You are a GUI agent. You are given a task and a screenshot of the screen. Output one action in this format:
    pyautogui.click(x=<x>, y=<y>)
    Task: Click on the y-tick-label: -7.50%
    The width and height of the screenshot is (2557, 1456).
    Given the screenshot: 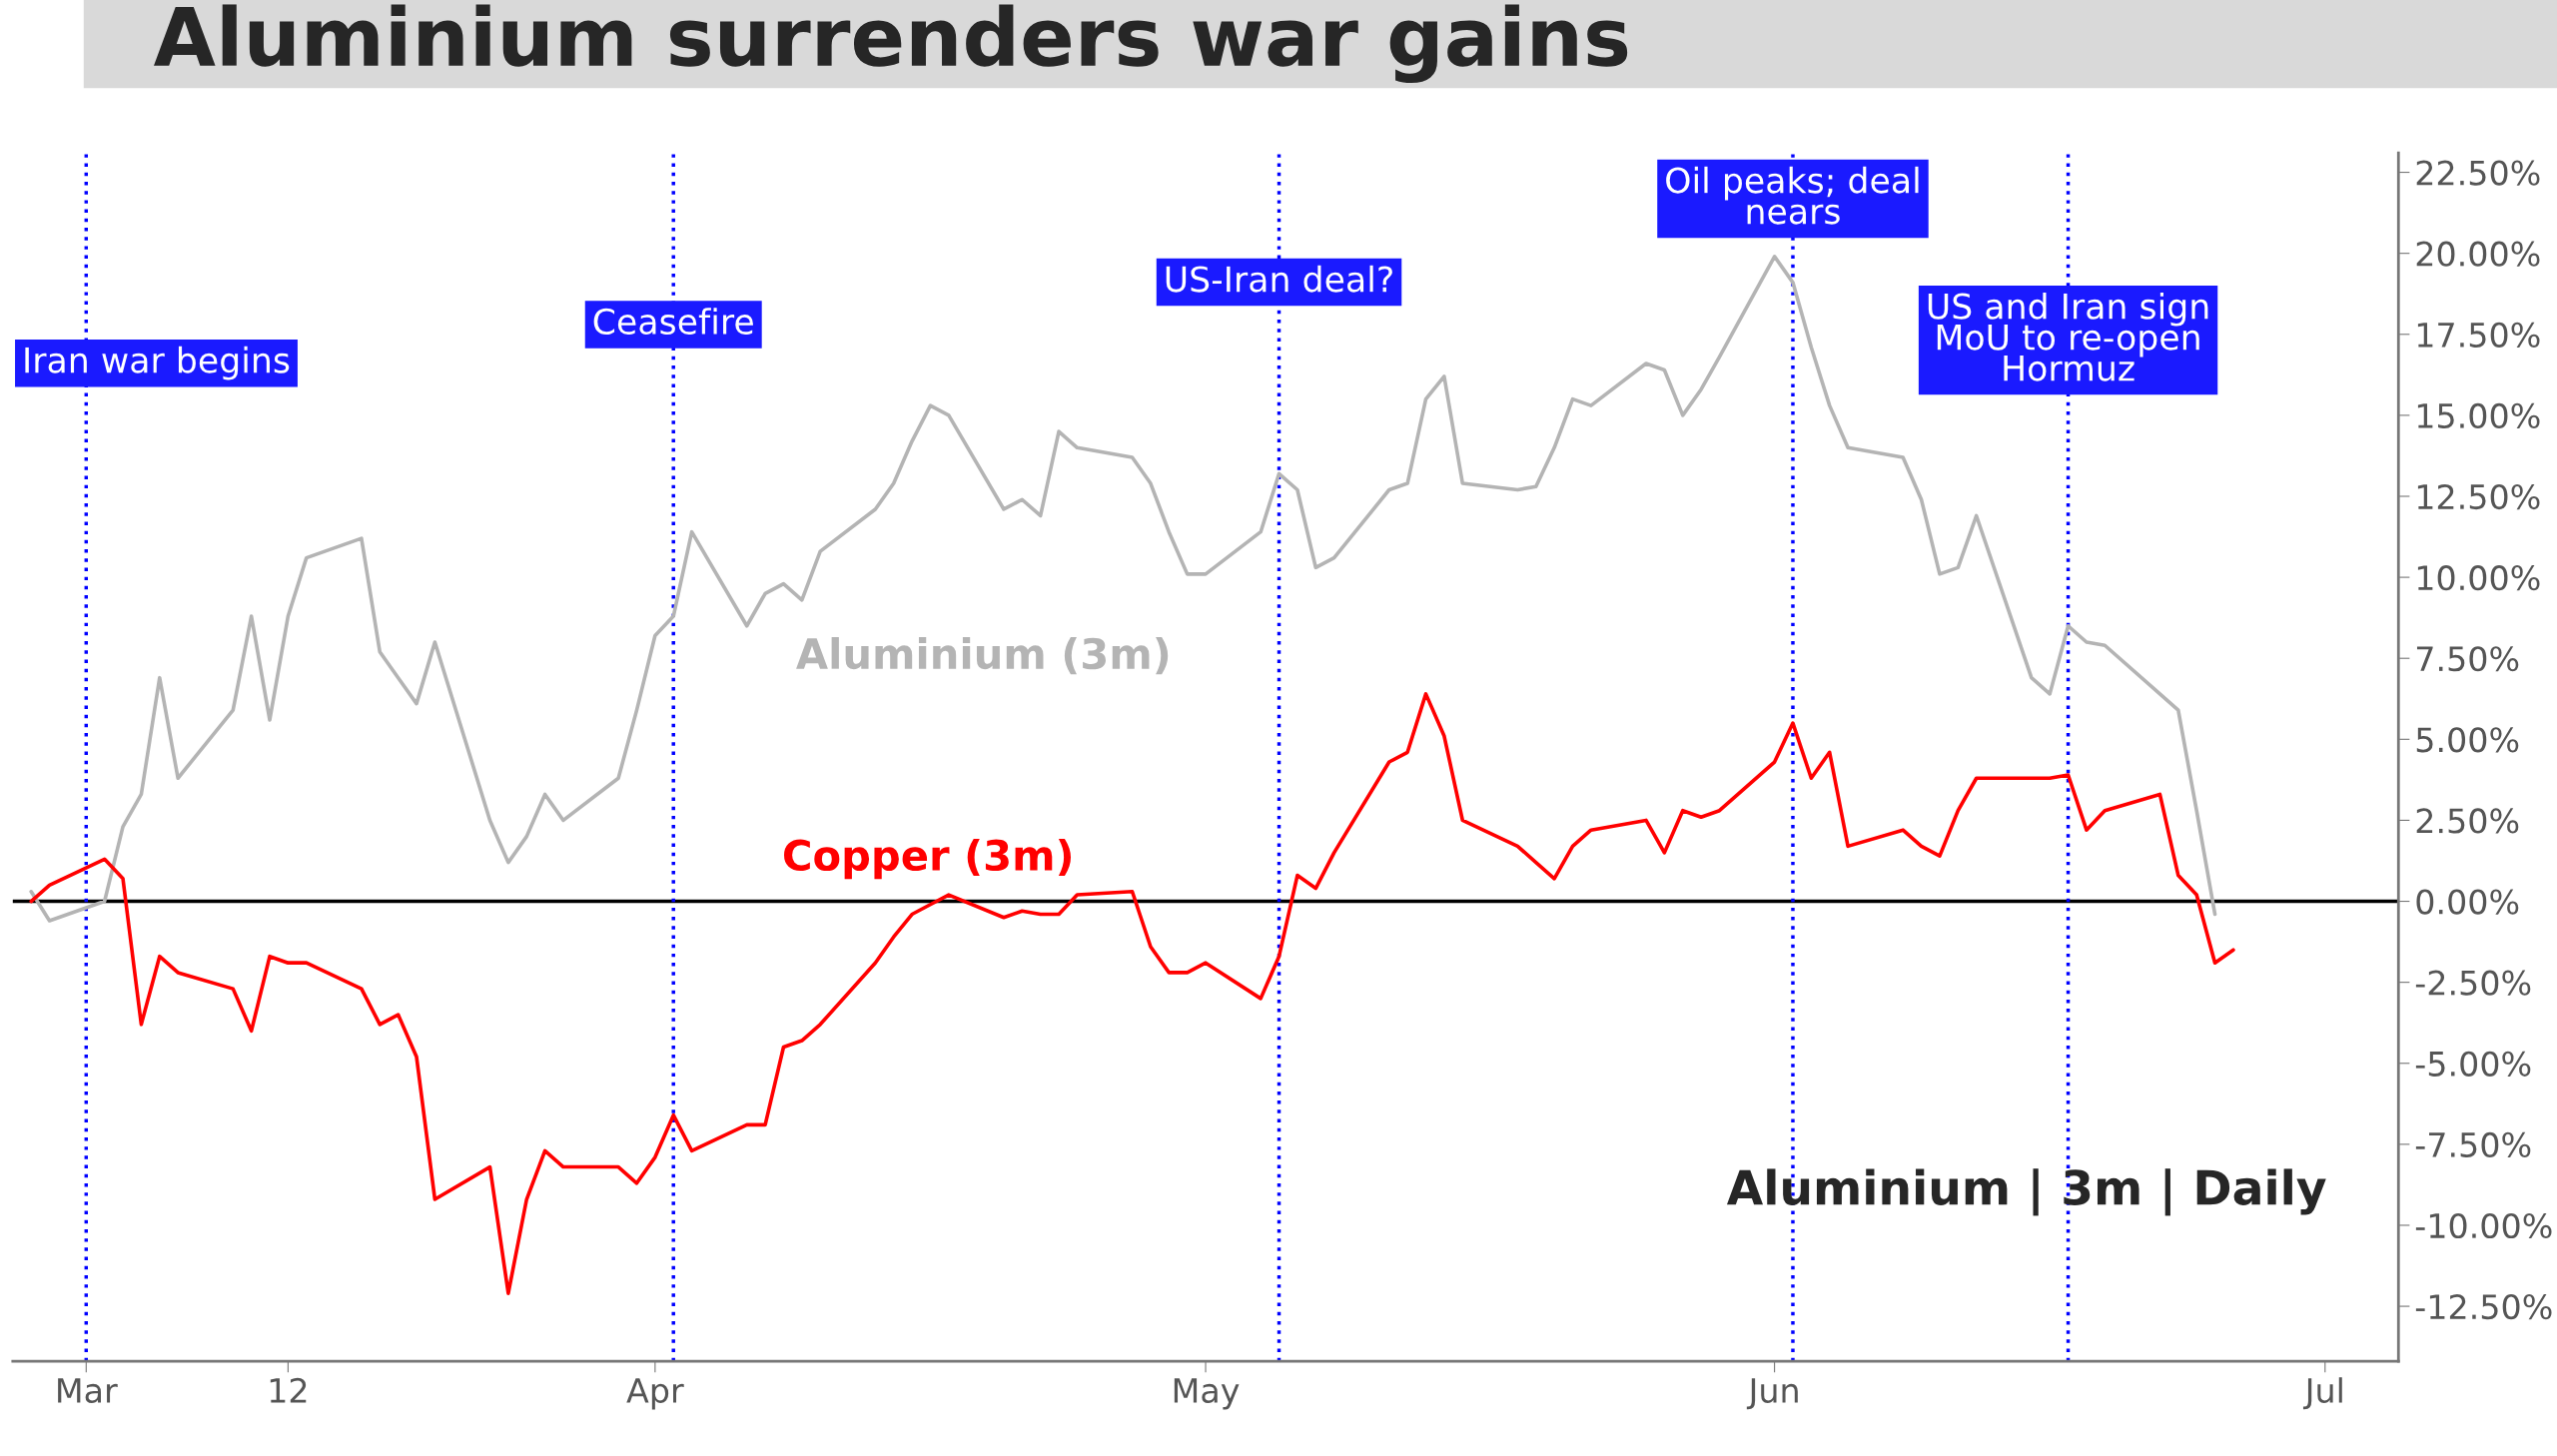 What is the action you would take?
    pyautogui.click(x=2473, y=1144)
    